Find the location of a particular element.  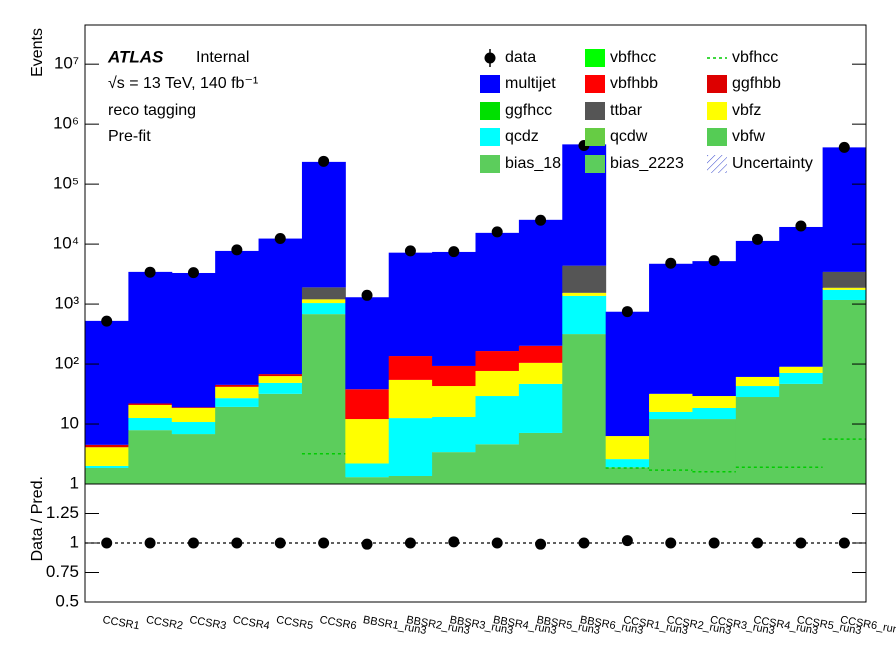

y-tick-label: 0.5 is located at coordinates (67, 600).